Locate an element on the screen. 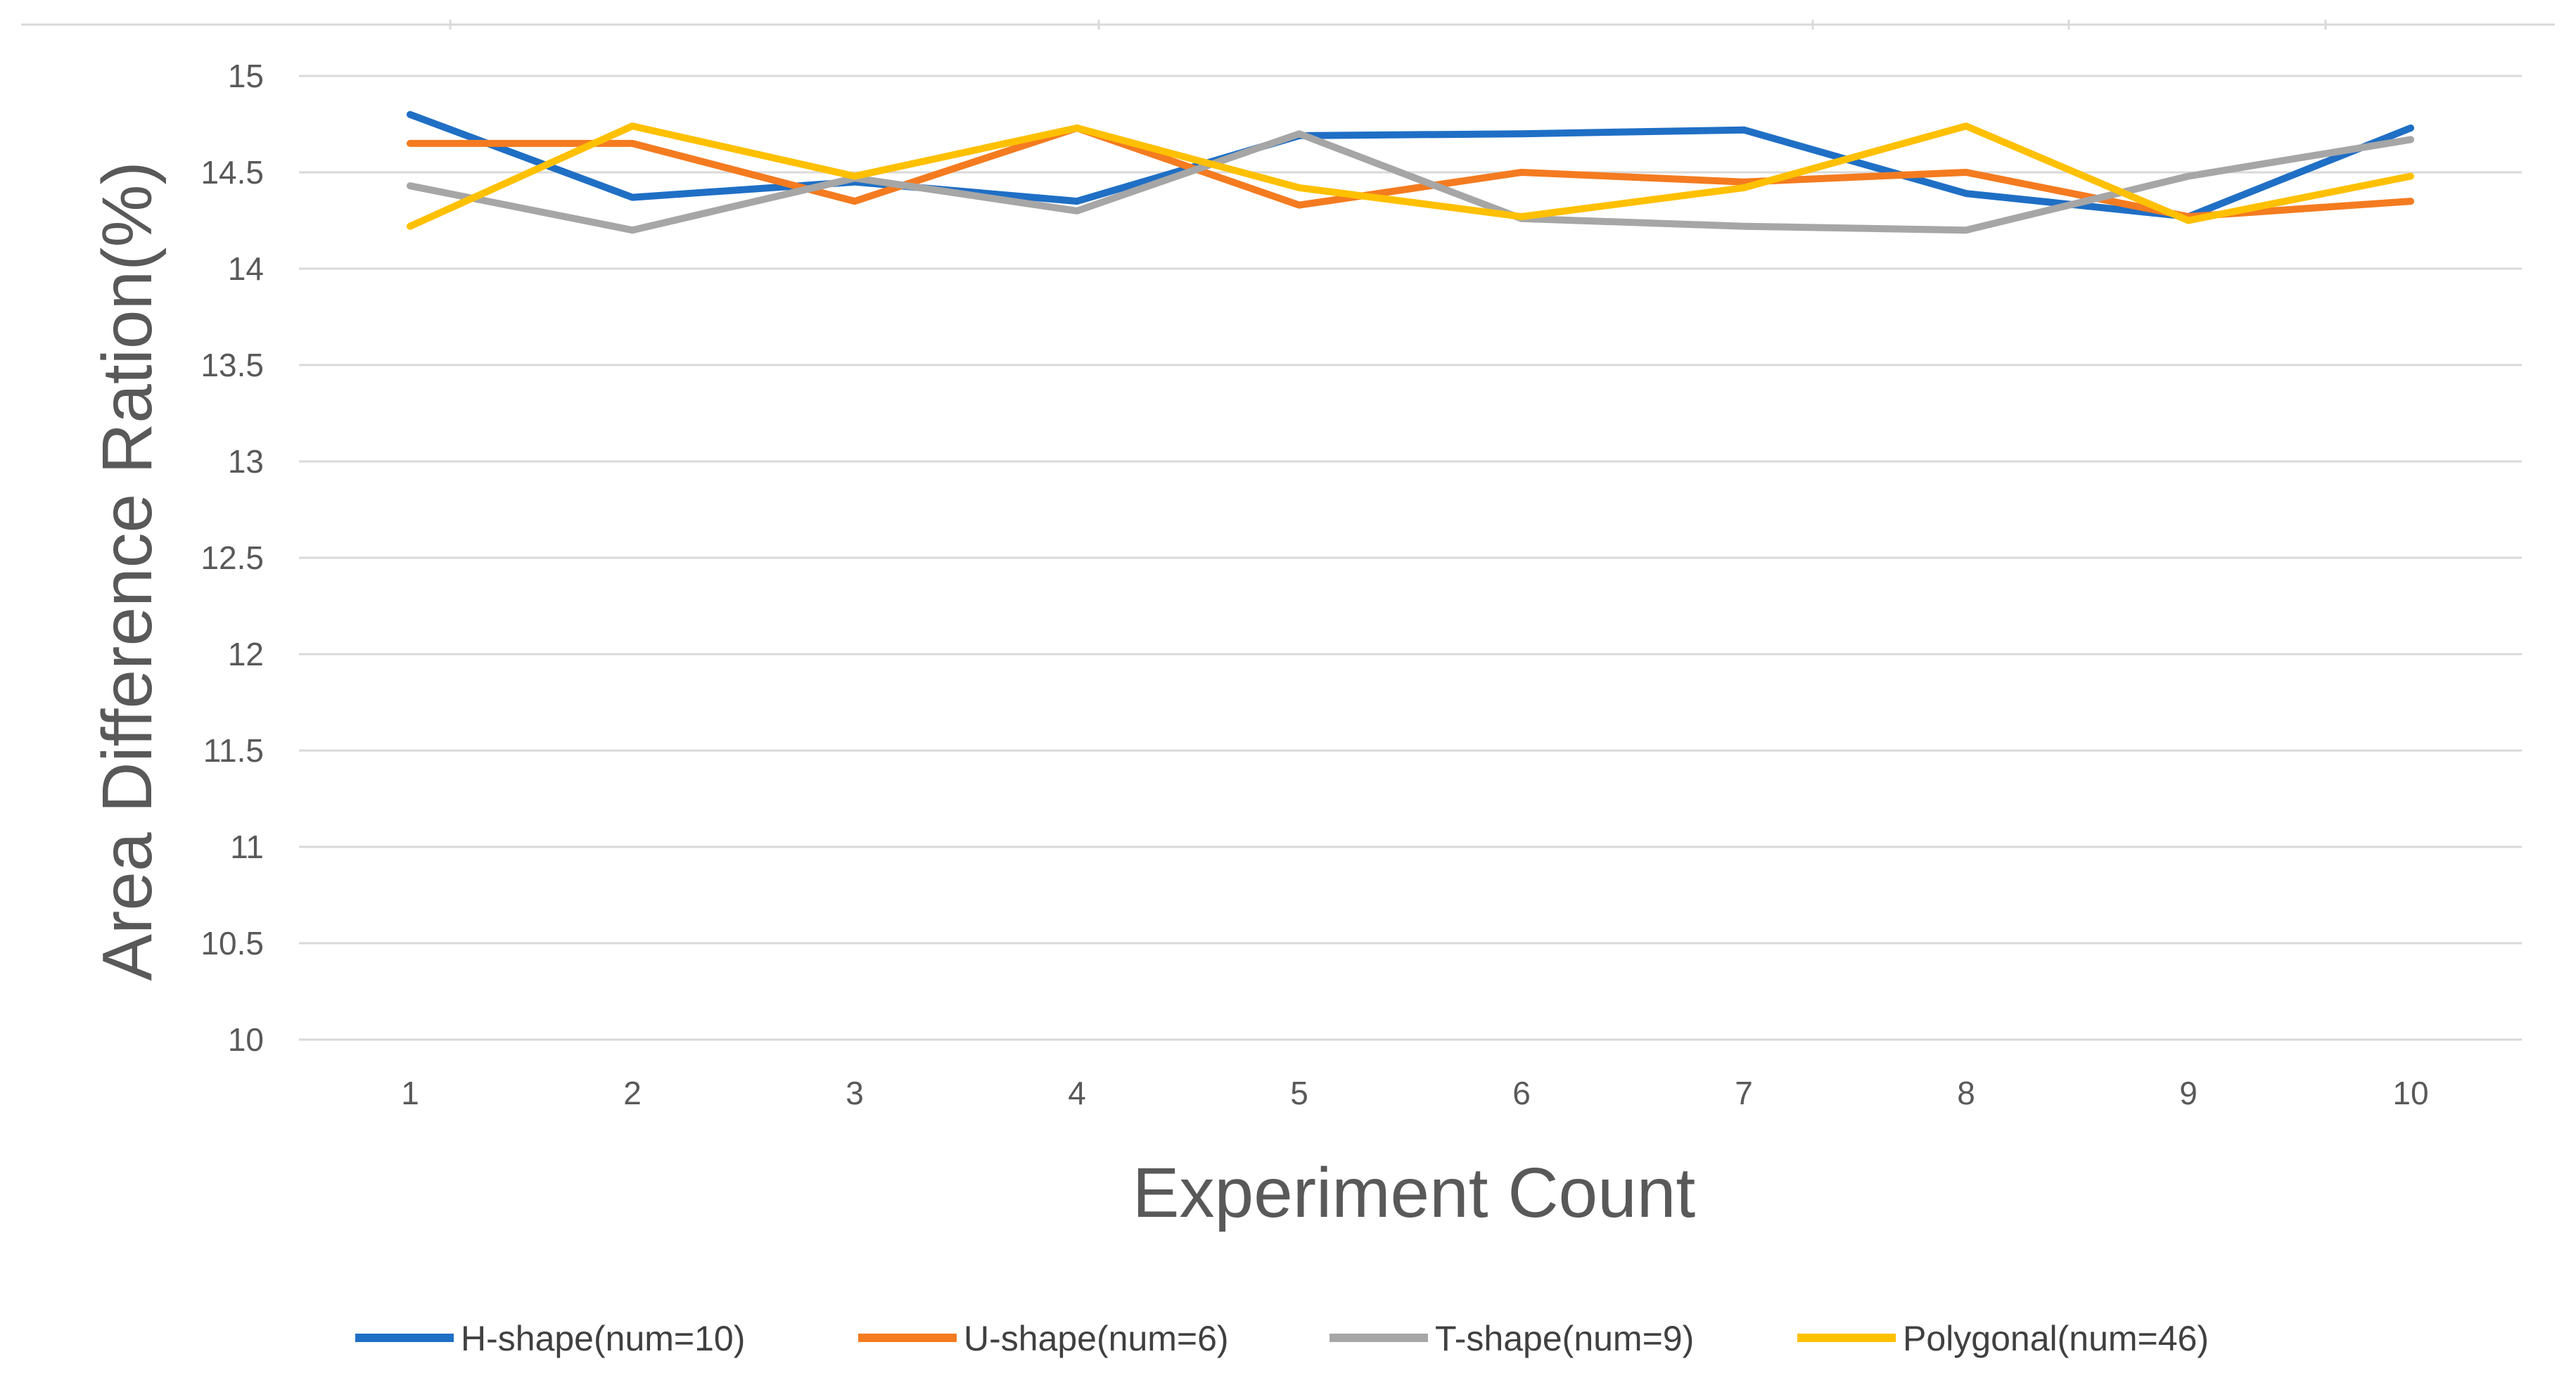  x-tick-labels: 1 2 3 4 5 6 7 8 9 10 is located at coordinates (1414, 1093).